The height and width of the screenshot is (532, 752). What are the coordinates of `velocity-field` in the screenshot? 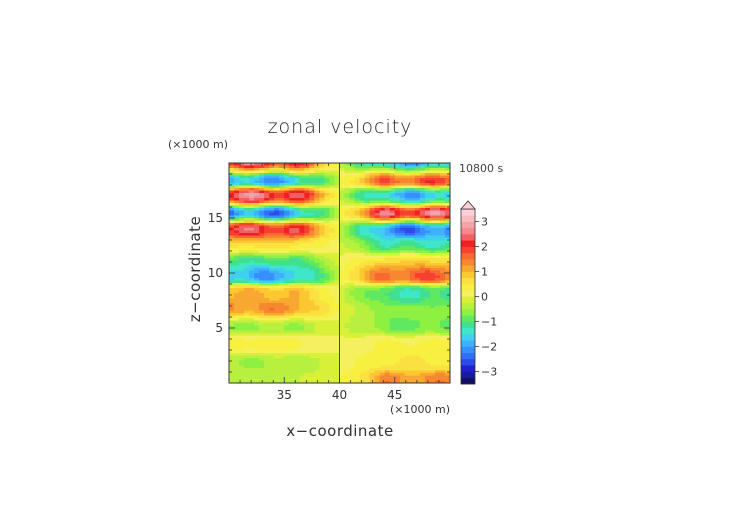 It's located at (340, 273).